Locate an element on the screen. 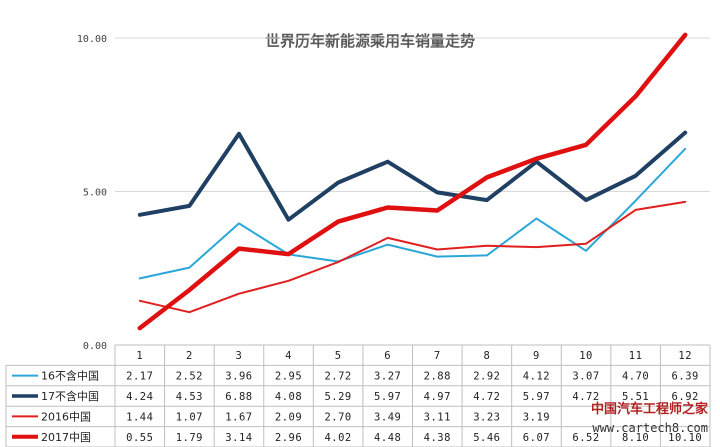 The width and height of the screenshot is (720, 447). watermark-line1: 中国汽车工程师之家 is located at coordinates (650, 409).